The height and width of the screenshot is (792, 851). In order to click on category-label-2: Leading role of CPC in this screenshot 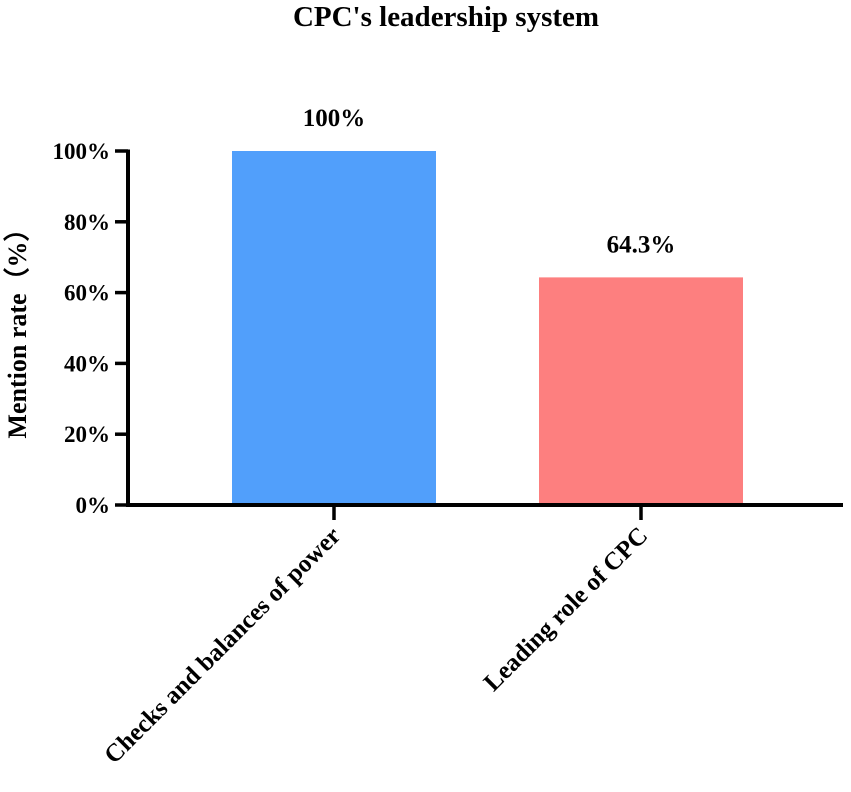, I will do `click(566, 609)`.